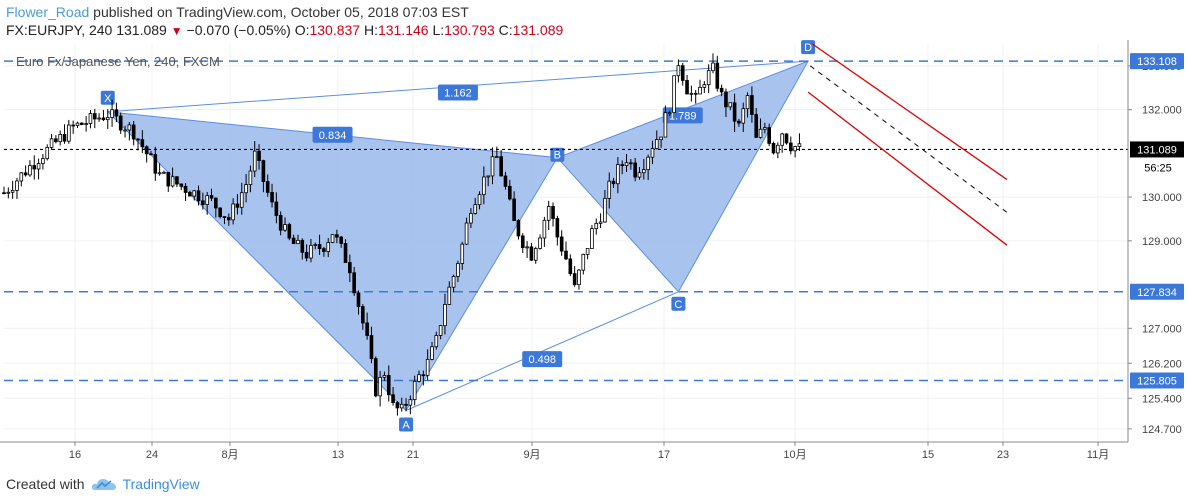 This screenshot has width=1188, height=502. What do you see at coordinates (678, 305) in the screenshot?
I see `point-label-c: C` at bounding box center [678, 305].